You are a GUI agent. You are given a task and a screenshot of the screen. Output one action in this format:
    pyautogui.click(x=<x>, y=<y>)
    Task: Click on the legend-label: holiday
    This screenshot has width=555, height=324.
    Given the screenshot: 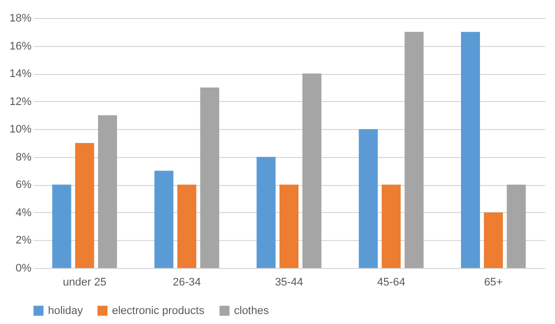 What is the action you would take?
    pyautogui.click(x=66, y=310)
    